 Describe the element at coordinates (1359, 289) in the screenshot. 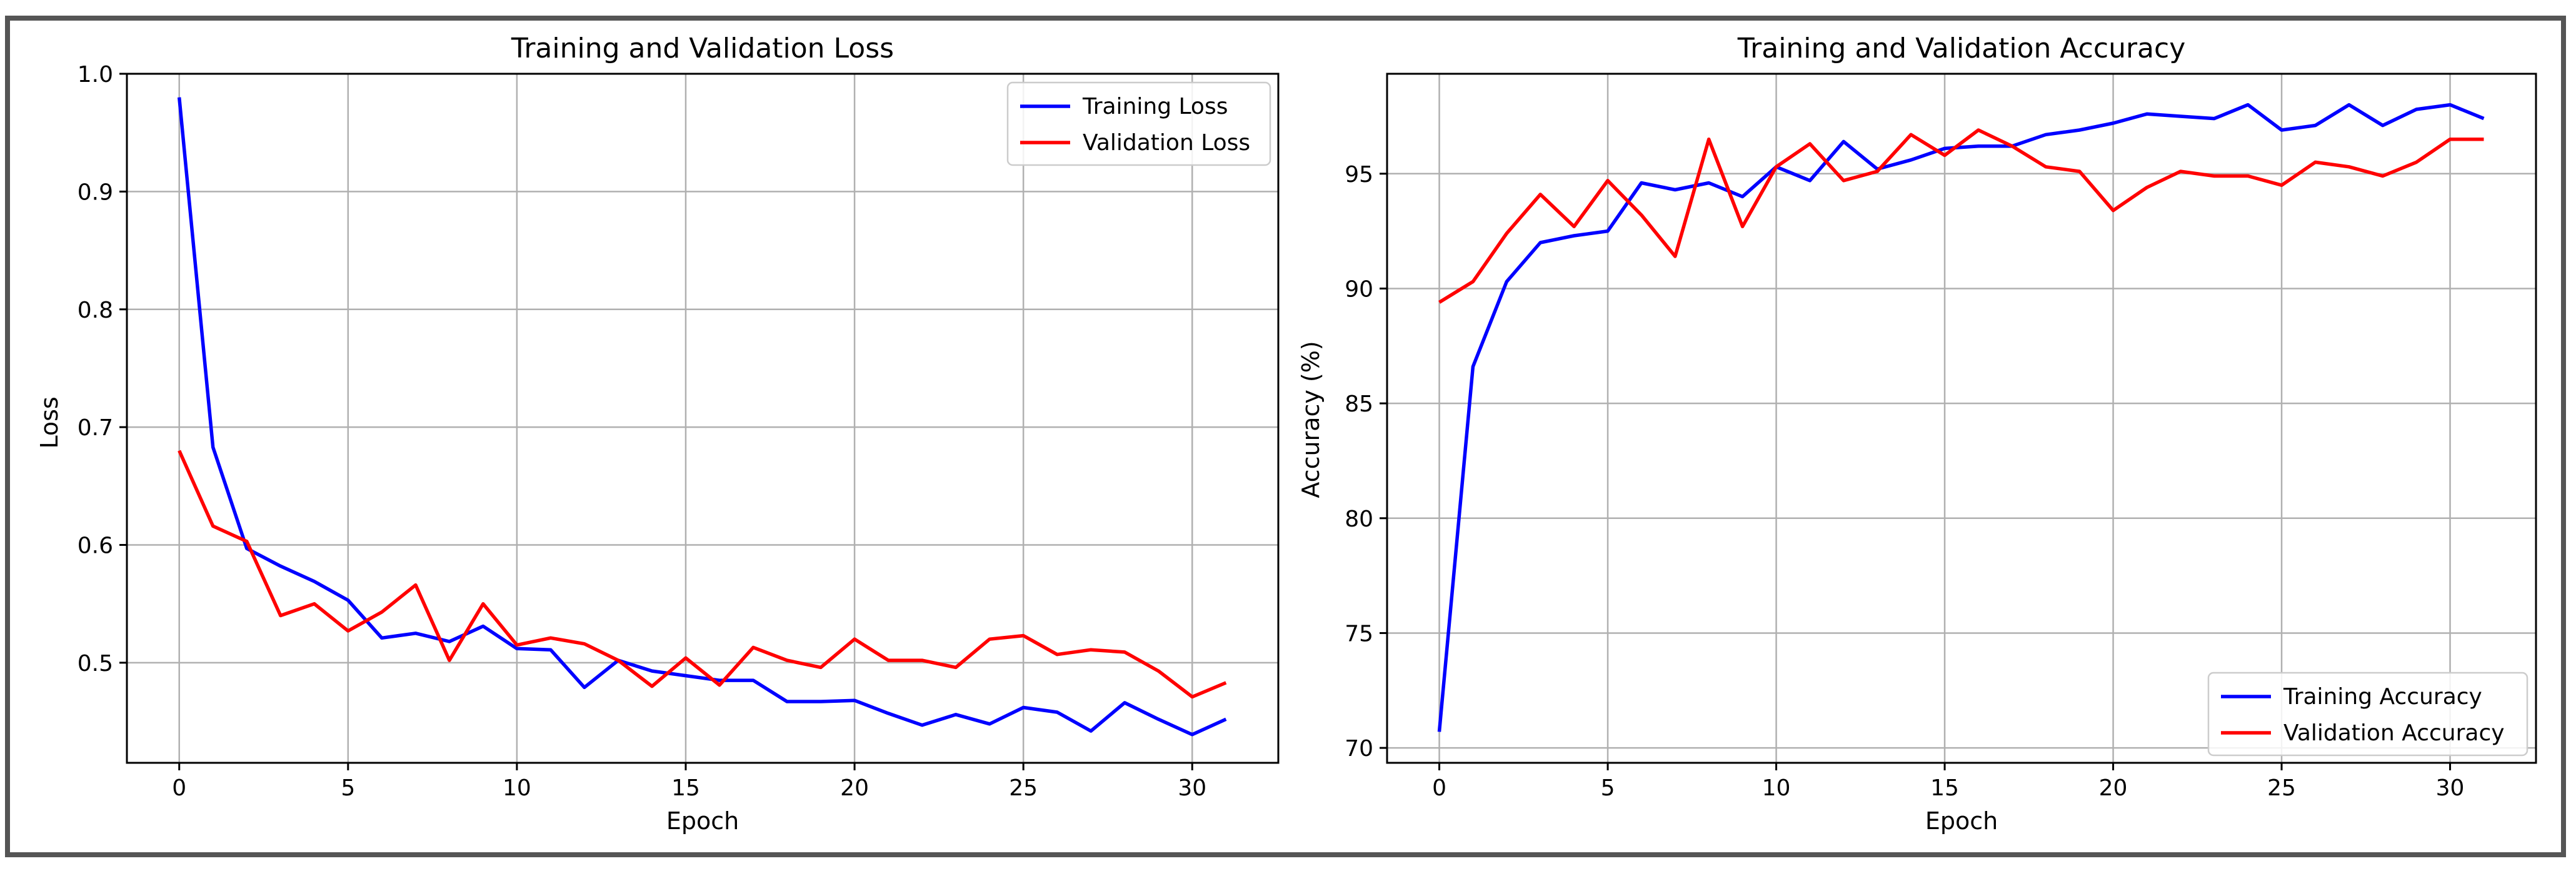

I see `accuracy-ytick-label-4: 90` at that location.